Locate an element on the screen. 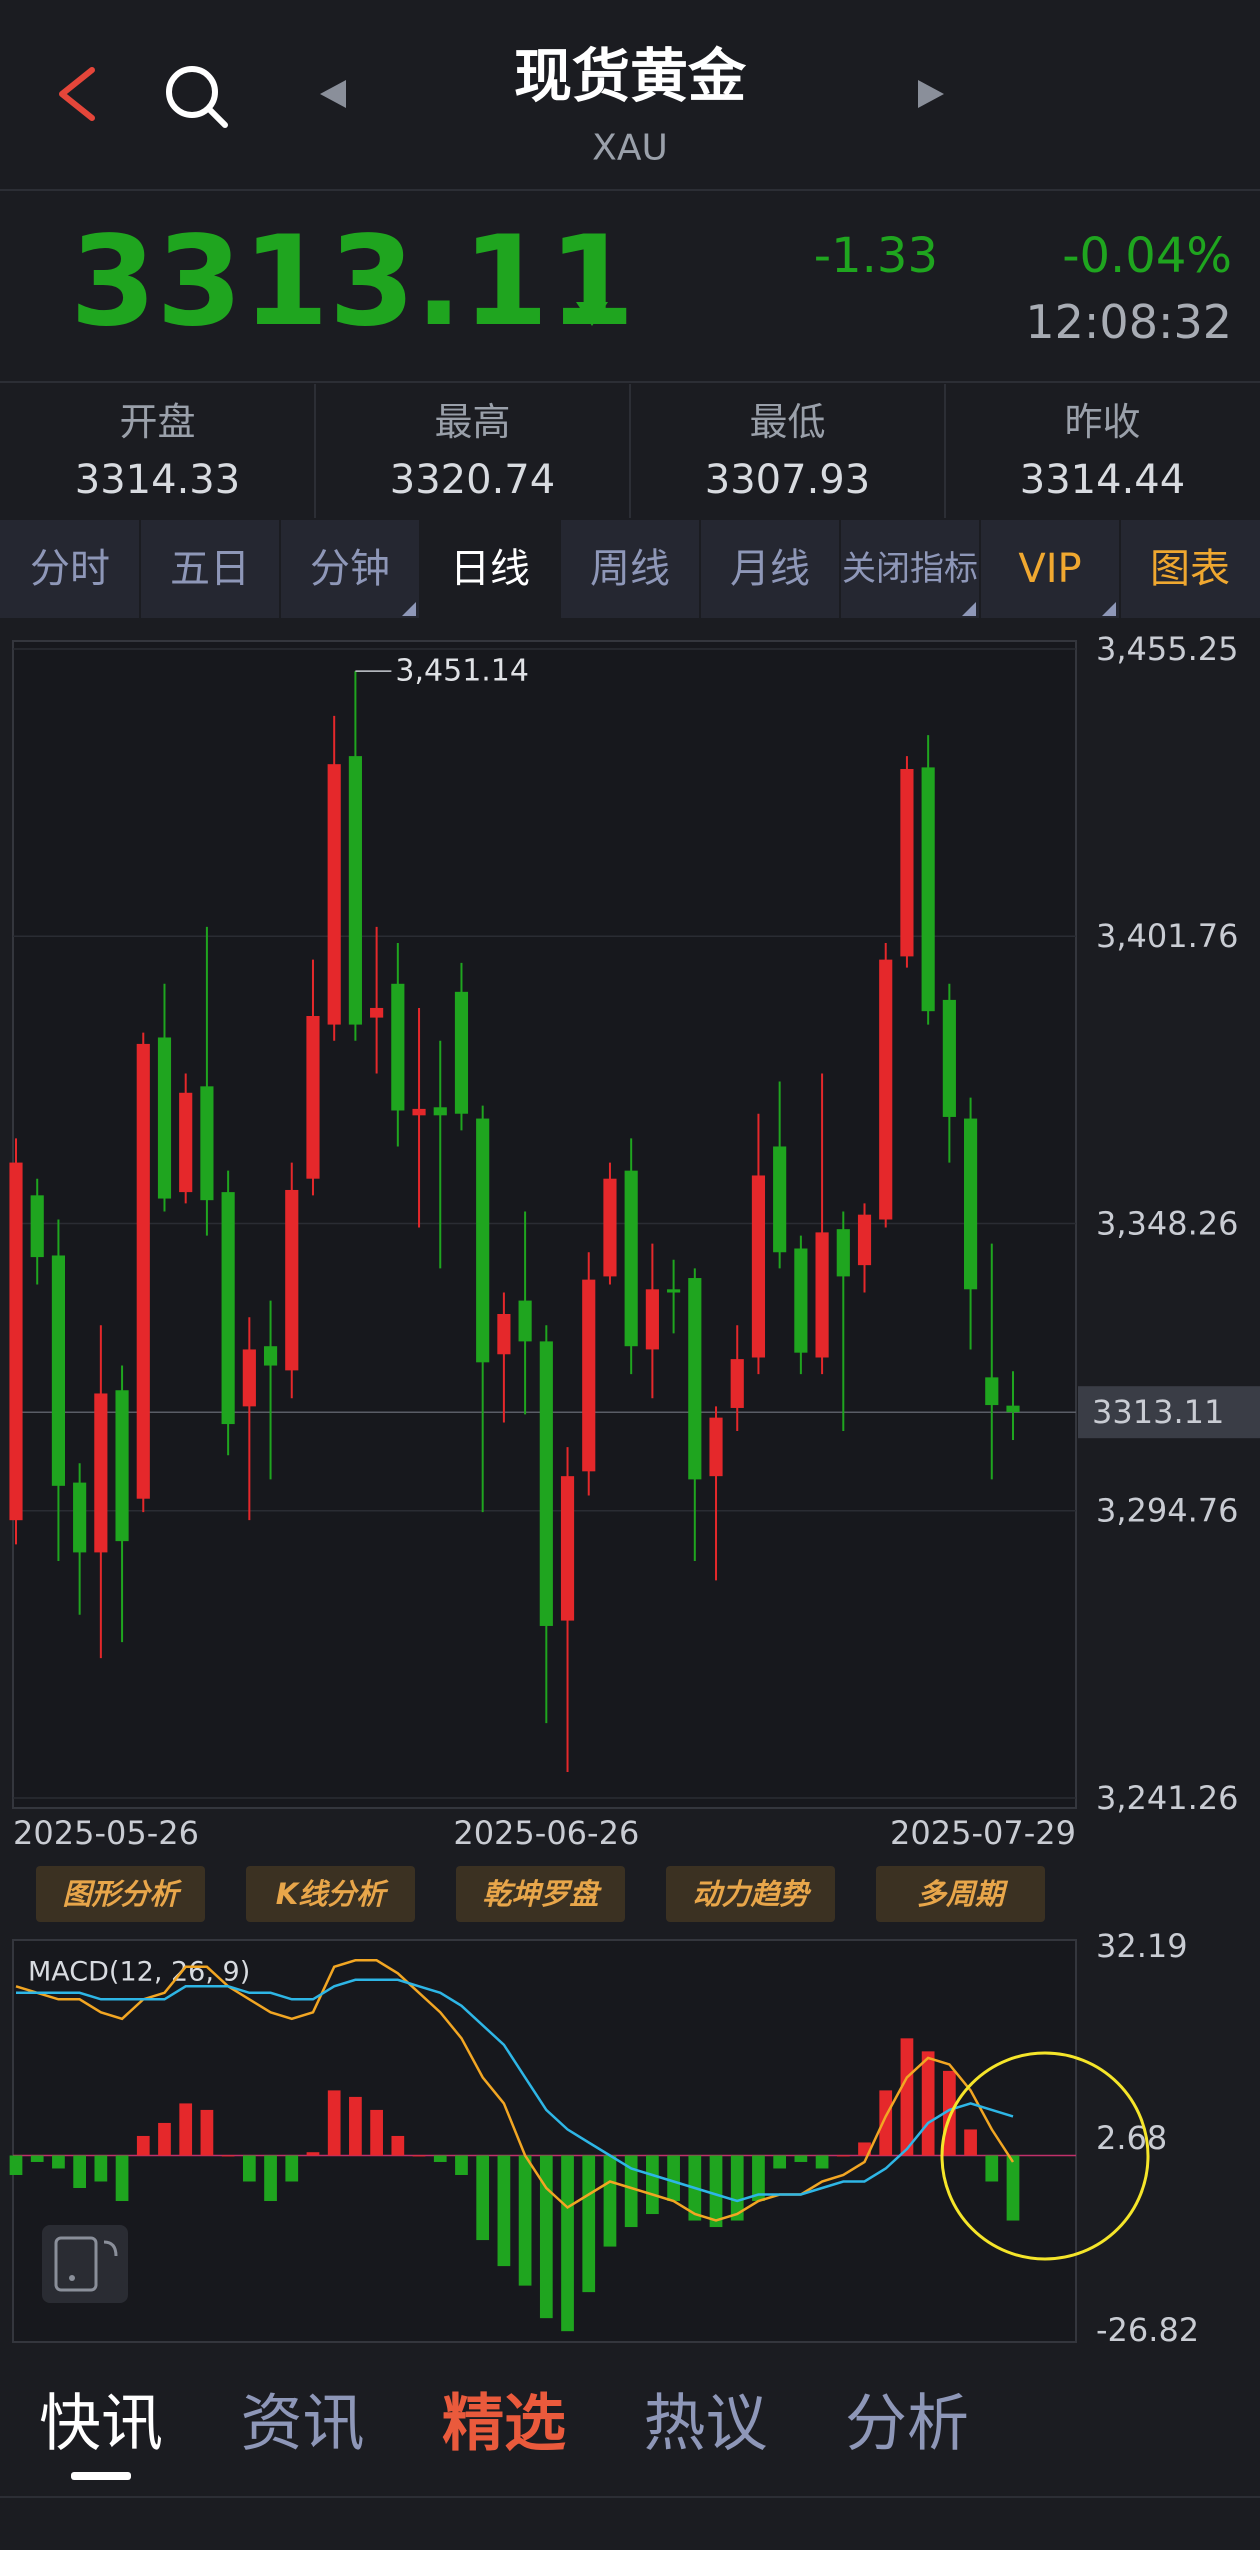  tab: 关闭指标 is located at coordinates (908, 569).